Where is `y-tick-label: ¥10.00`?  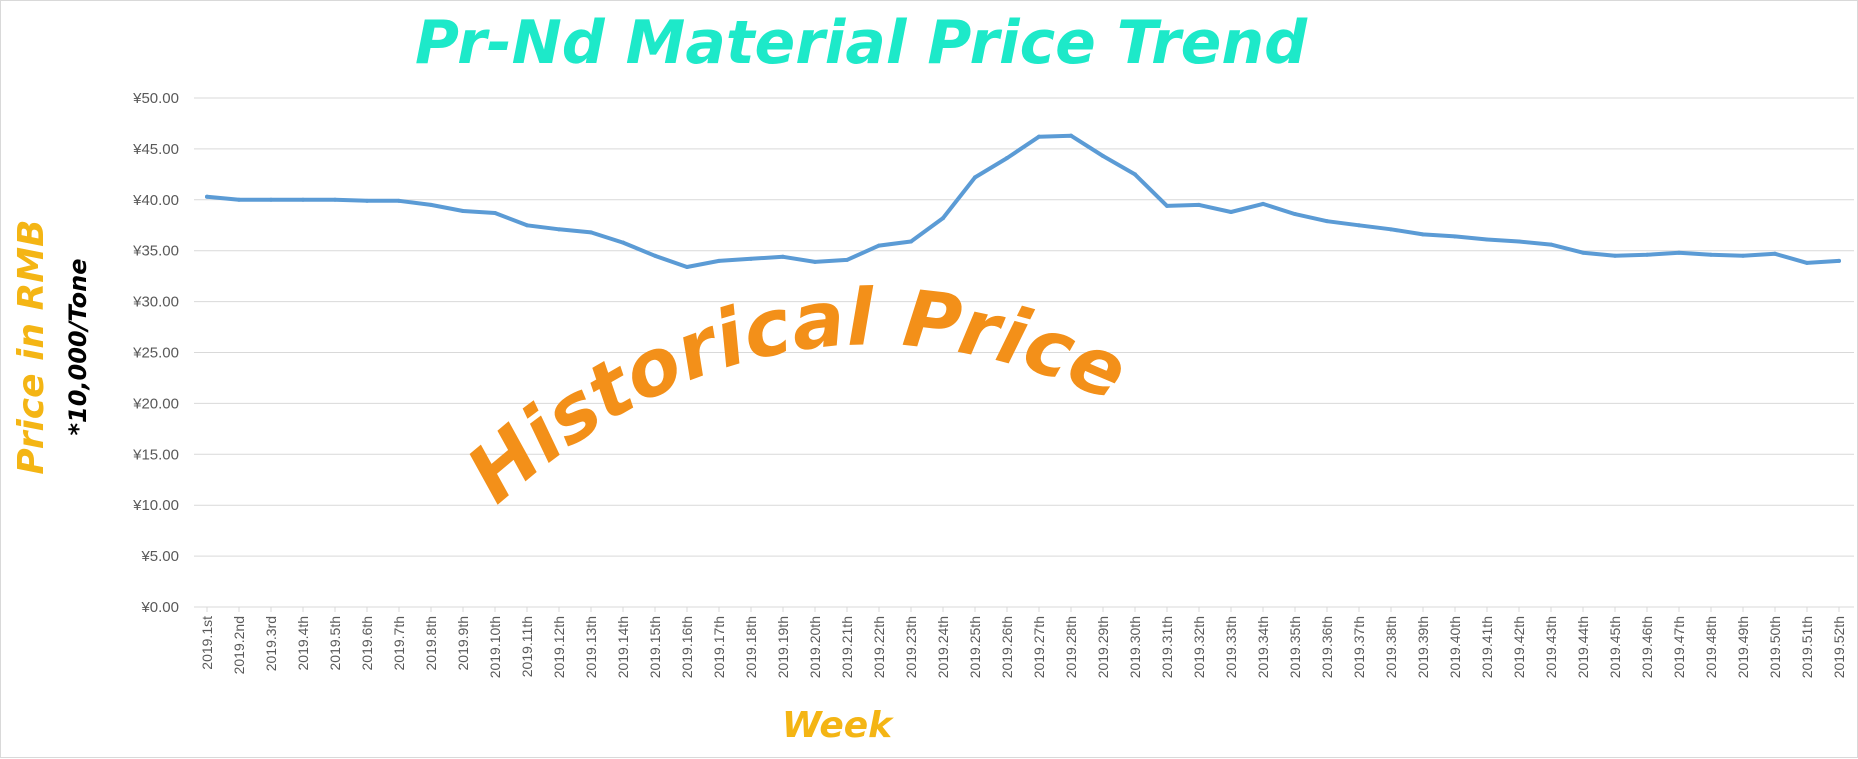 y-tick-label: ¥10.00 is located at coordinates (155, 505).